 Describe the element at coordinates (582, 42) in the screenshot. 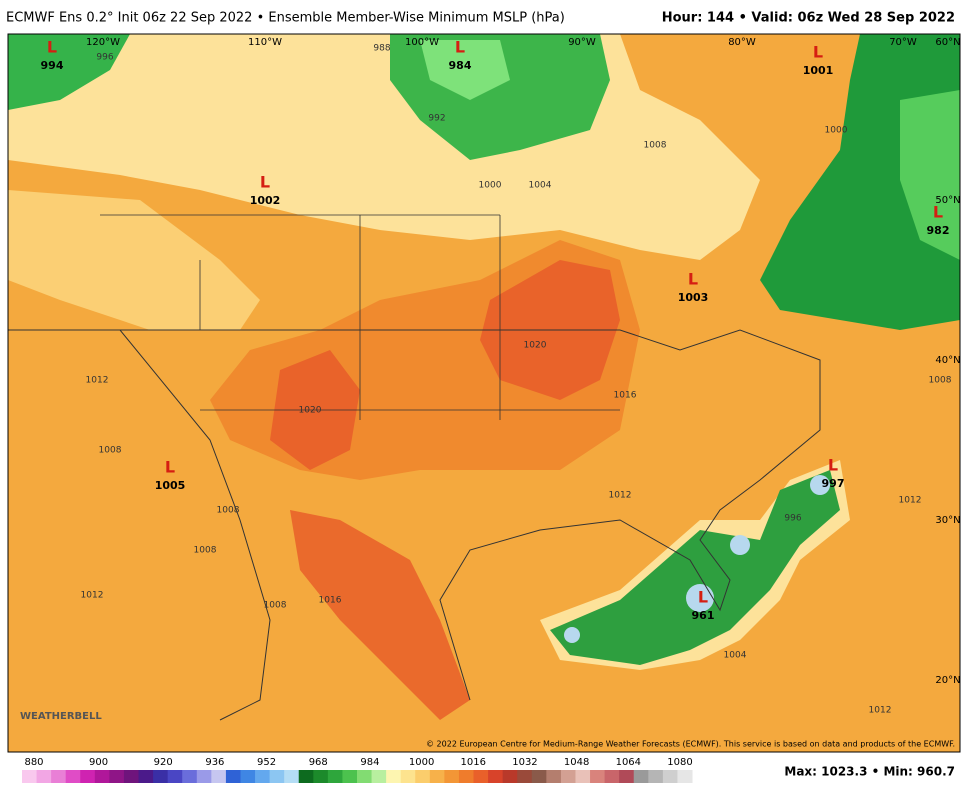

I see `graticule-label: 90°W` at that location.